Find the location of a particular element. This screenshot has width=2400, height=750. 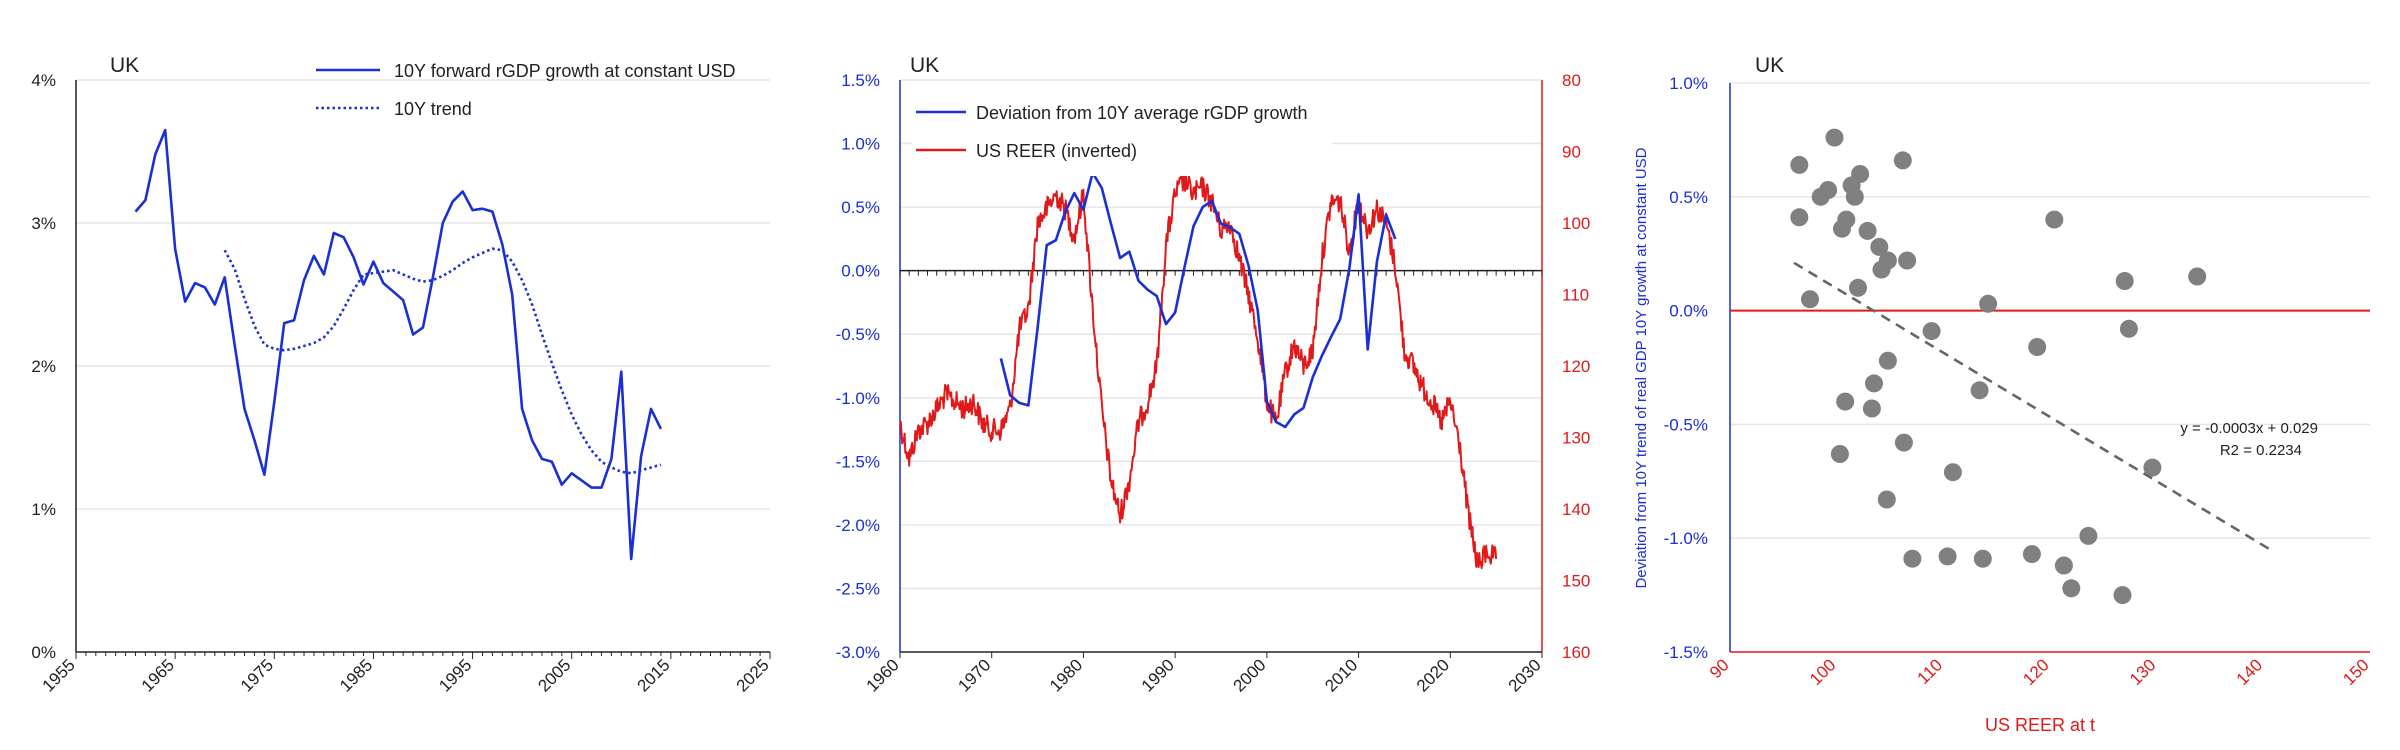

series-line-deviation is located at coordinates (1198, 300).